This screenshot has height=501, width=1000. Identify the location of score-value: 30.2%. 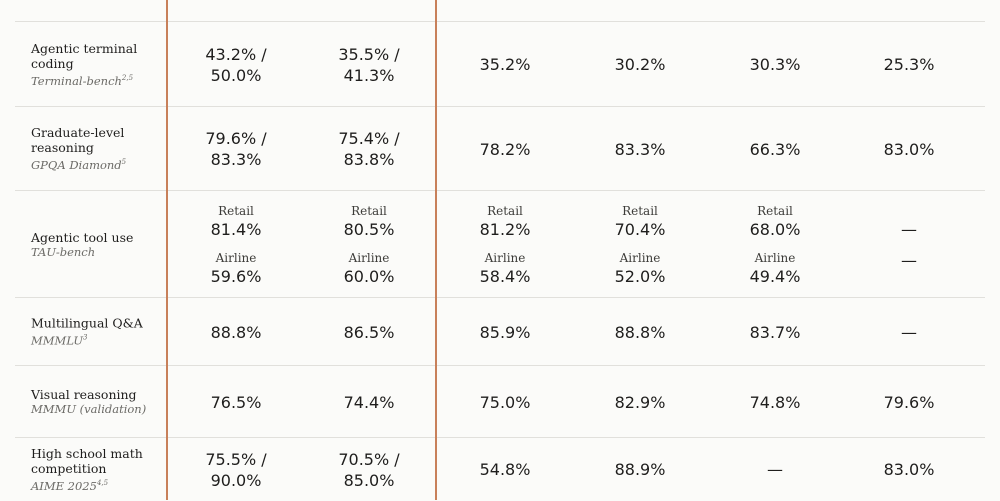
(640, 64).